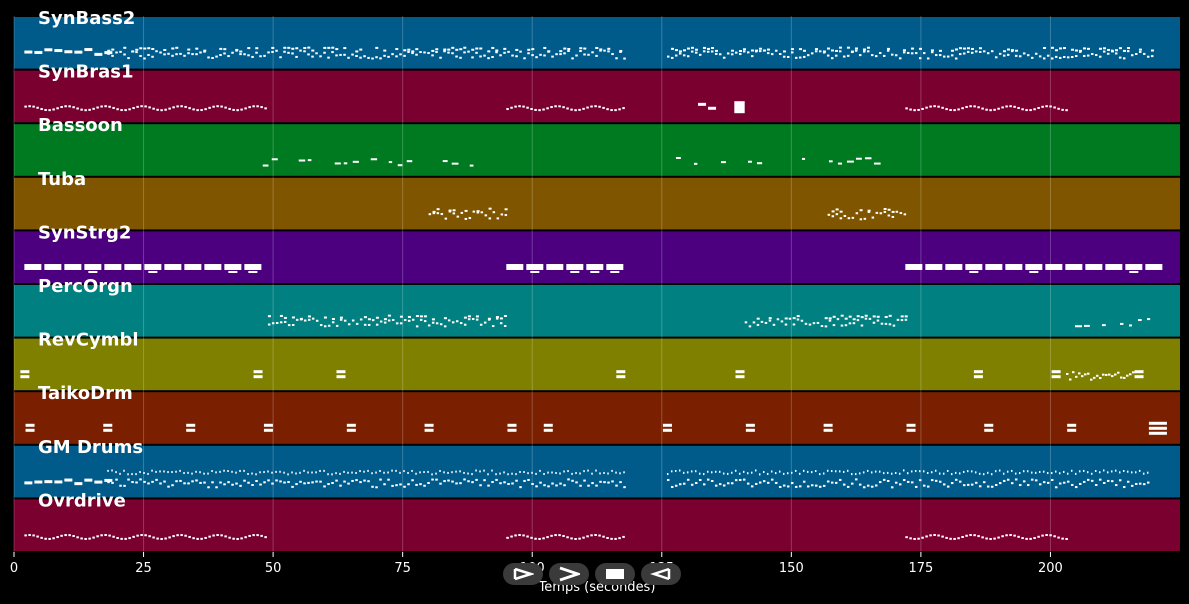  Describe the element at coordinates (661, 574) in the screenshot. I see `rewind-button` at that location.